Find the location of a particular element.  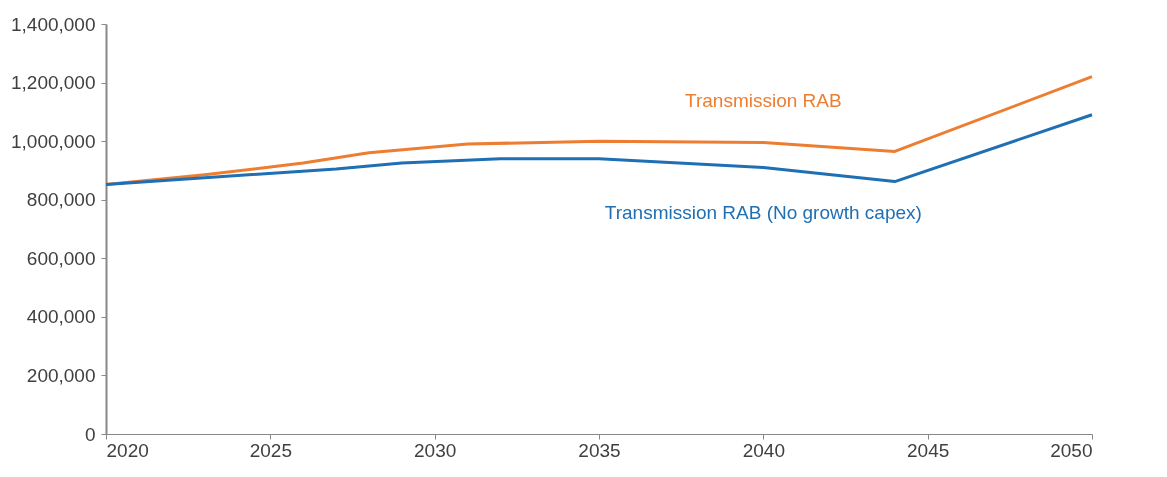

x-tick-label: 2045 is located at coordinates (928, 450).